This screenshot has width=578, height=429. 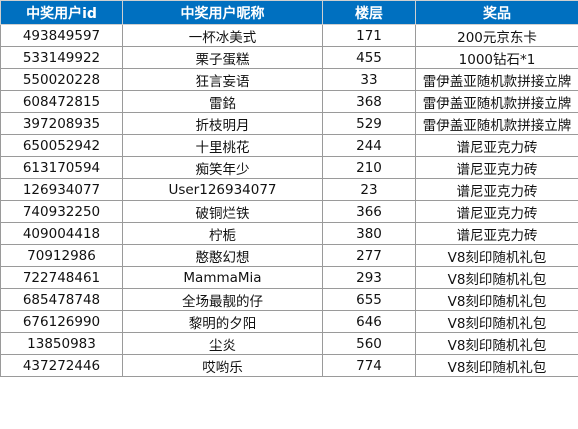 What do you see at coordinates (61, 277) in the screenshot?
I see `cell-user-id: 722748461` at bounding box center [61, 277].